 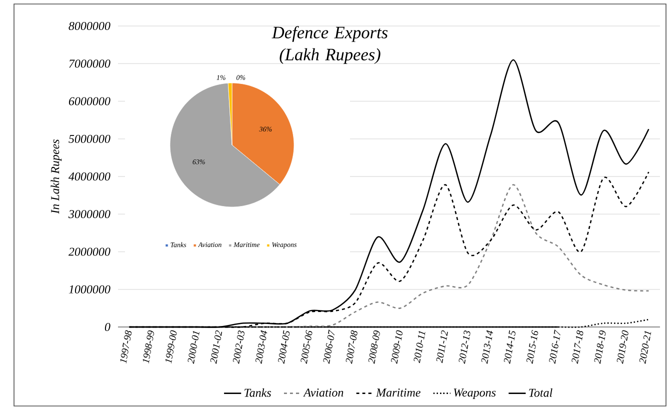 I want to click on x-tick-label: 2017-18, so click(x=578, y=347).